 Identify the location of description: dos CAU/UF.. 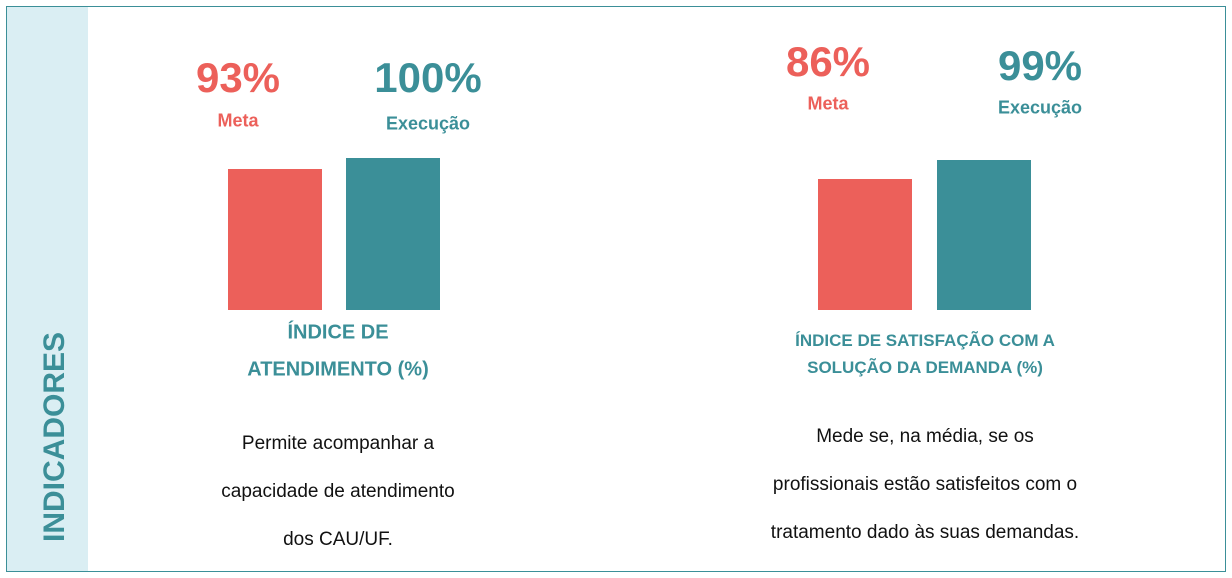
(338, 539).